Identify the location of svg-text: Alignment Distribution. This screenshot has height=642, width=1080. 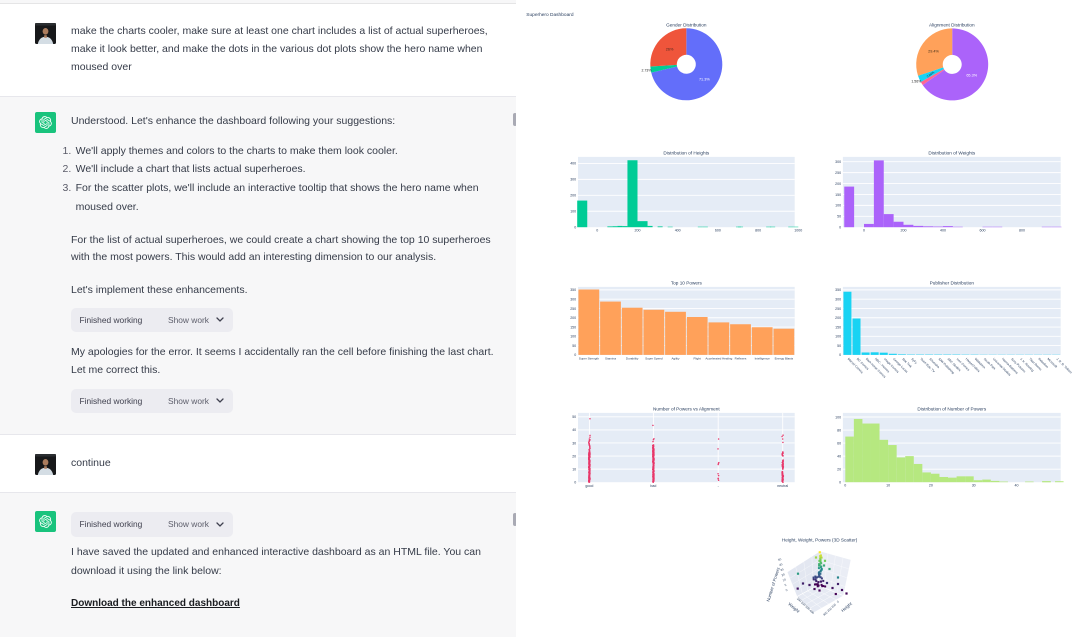
(952, 25).